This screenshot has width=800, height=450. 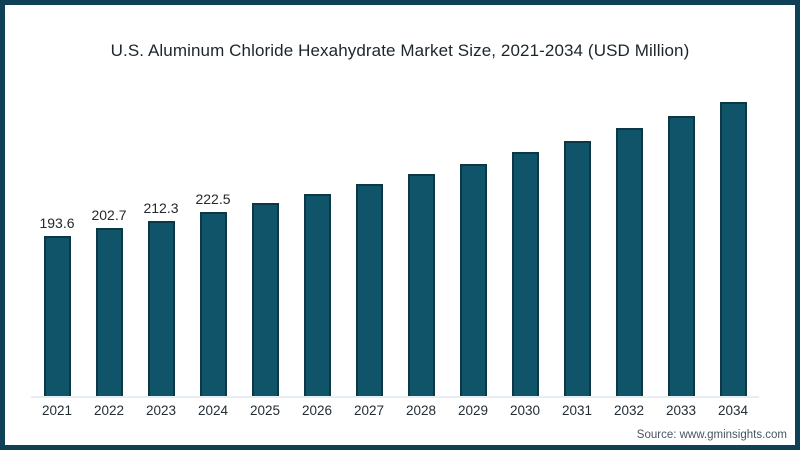 What do you see at coordinates (577, 410) in the screenshot?
I see `x-axis-label: 2031` at bounding box center [577, 410].